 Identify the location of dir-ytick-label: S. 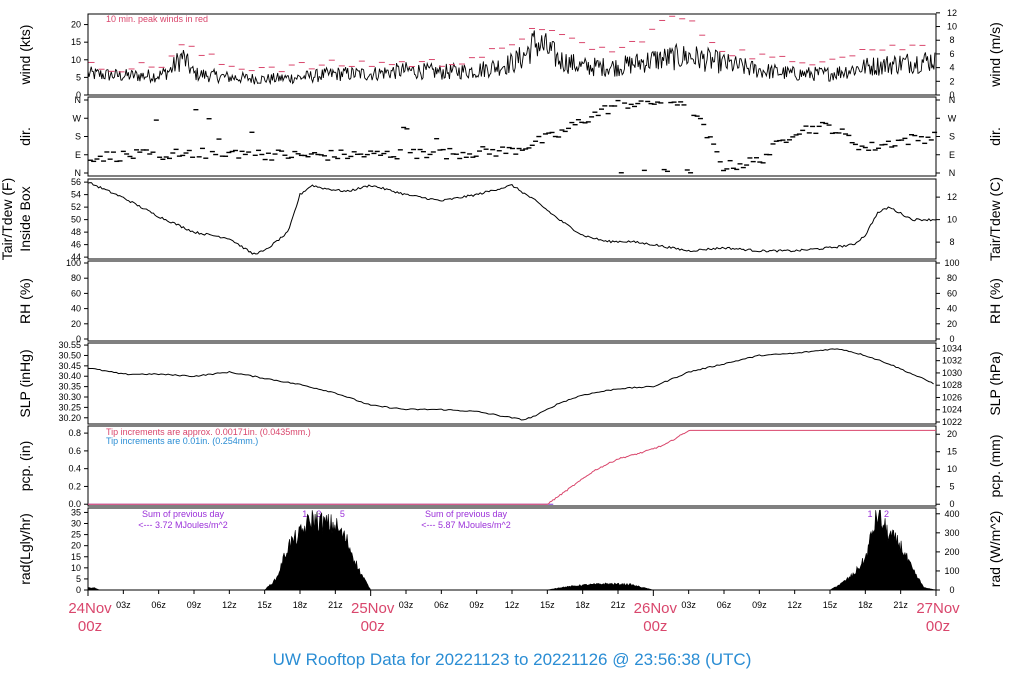
(78, 137).